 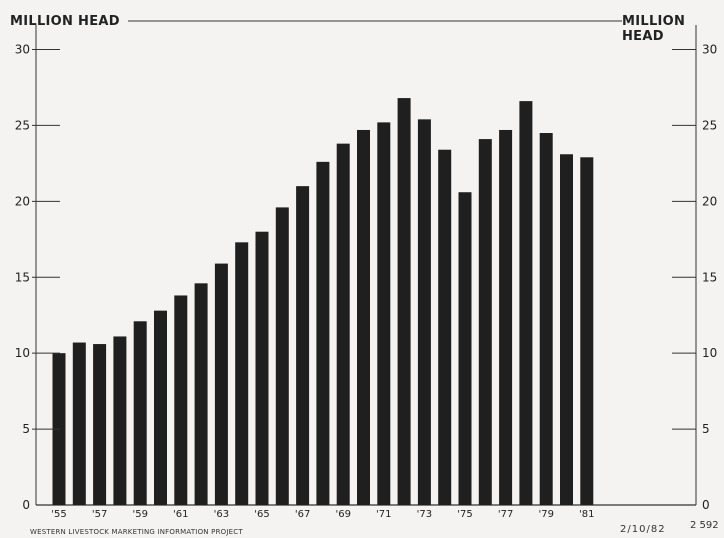 What do you see at coordinates (302, 514) in the screenshot?
I see `x-tick-label: '67` at bounding box center [302, 514].